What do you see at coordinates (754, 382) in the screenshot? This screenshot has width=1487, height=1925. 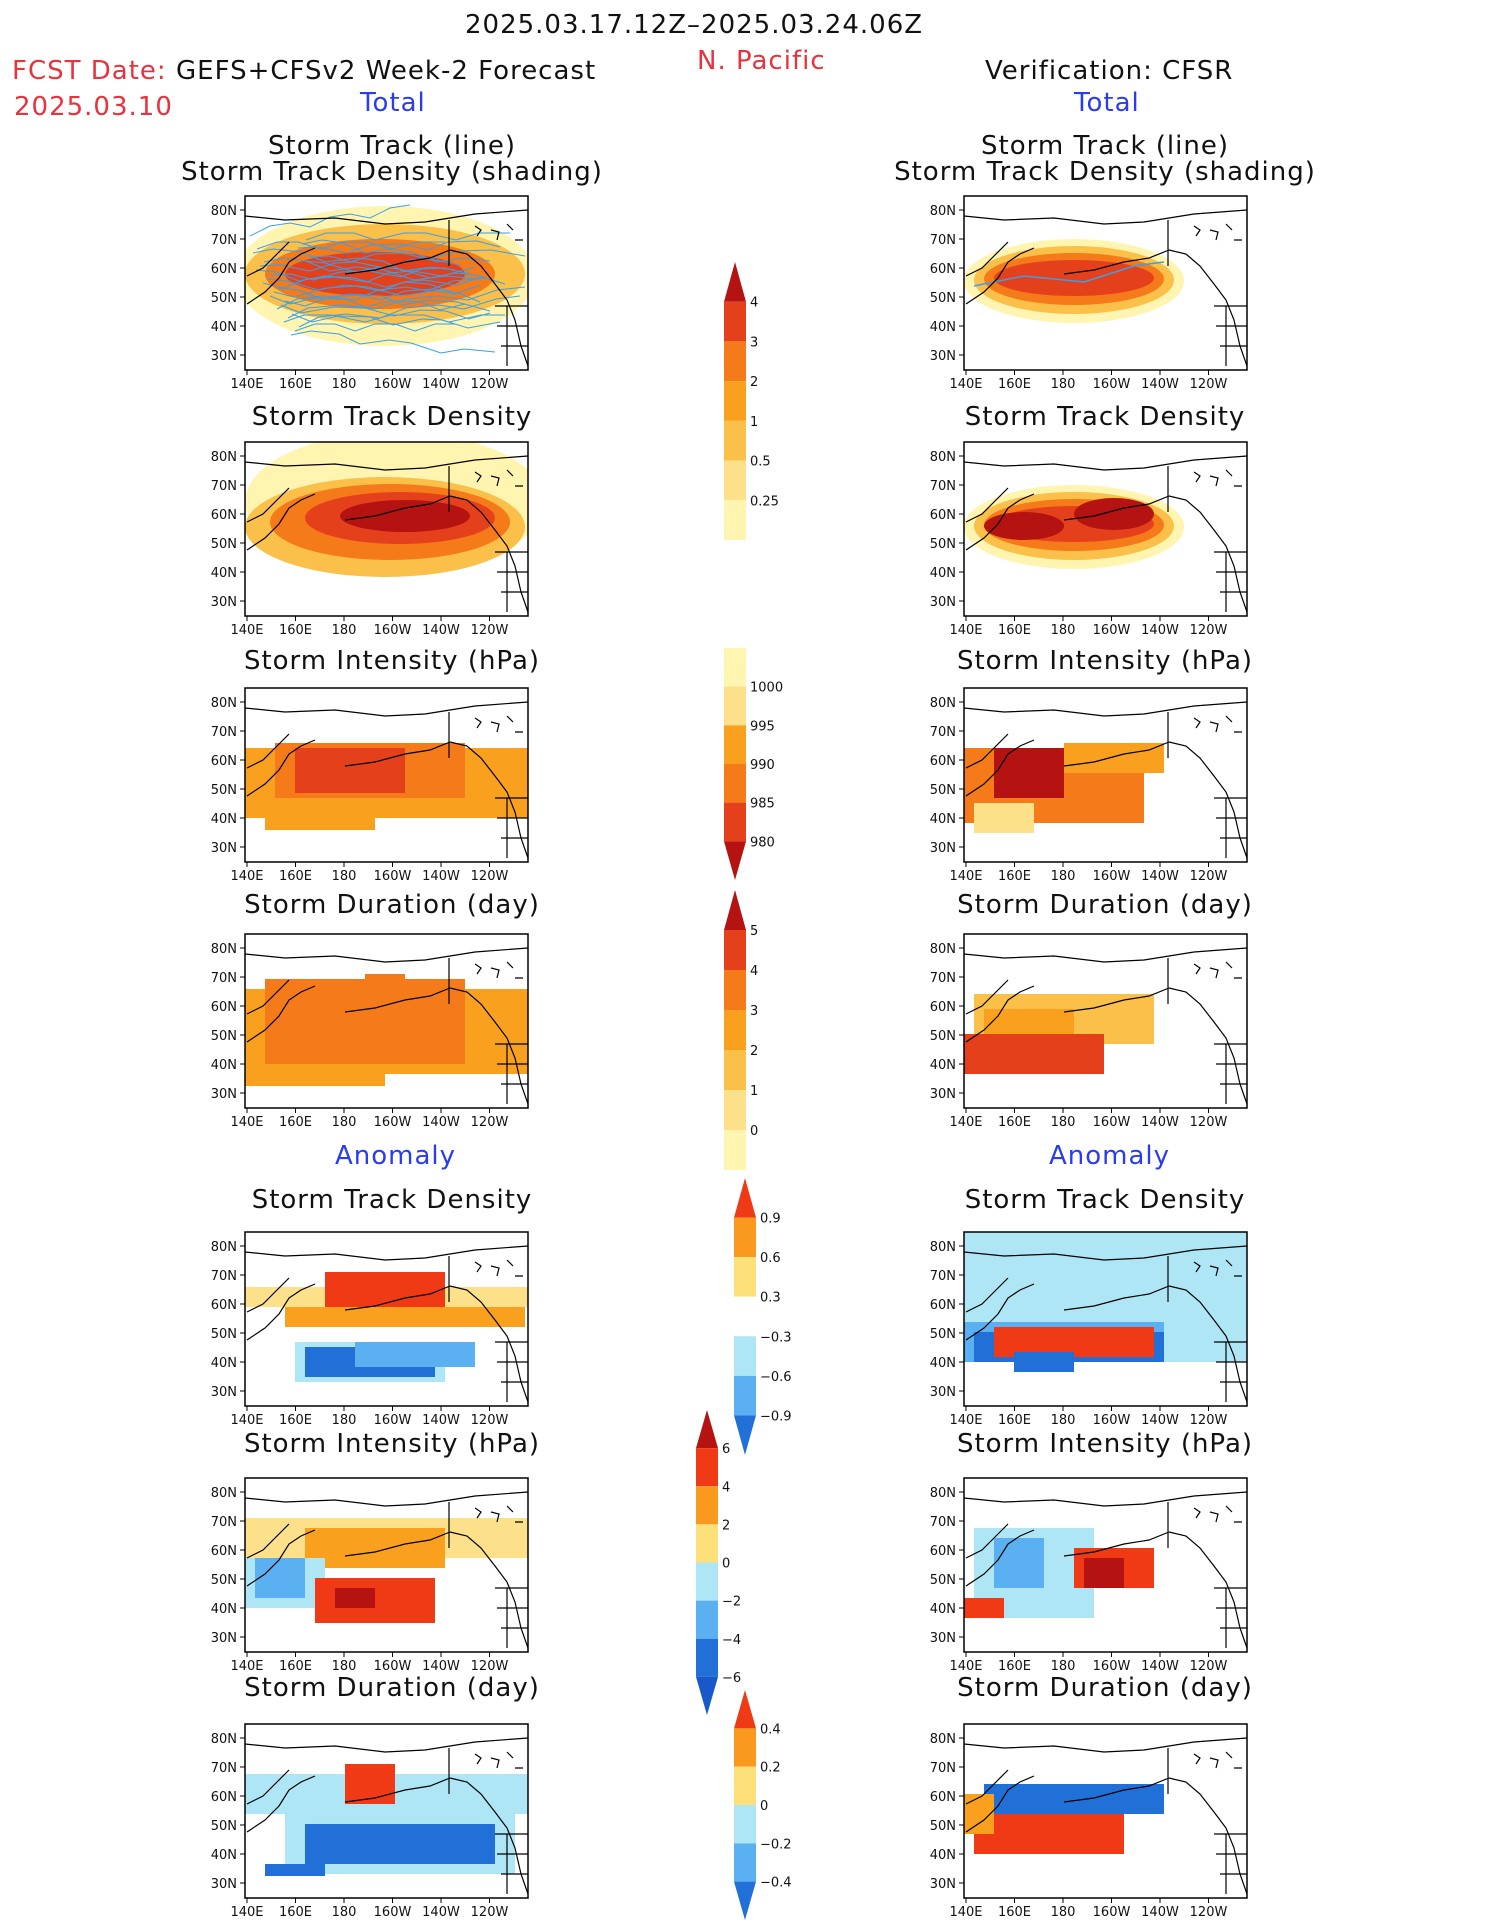 I see `colorbar-label: 2` at bounding box center [754, 382].